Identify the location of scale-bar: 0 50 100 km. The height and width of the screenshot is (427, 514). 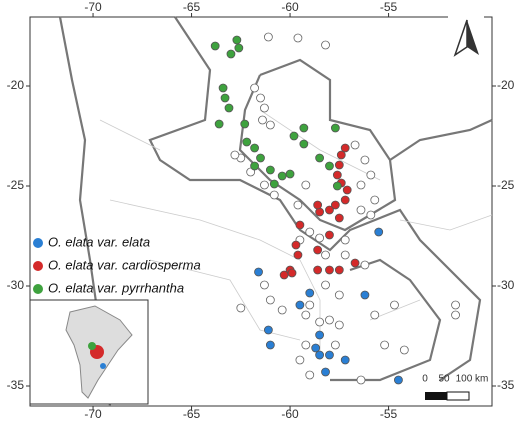
(455, 387).